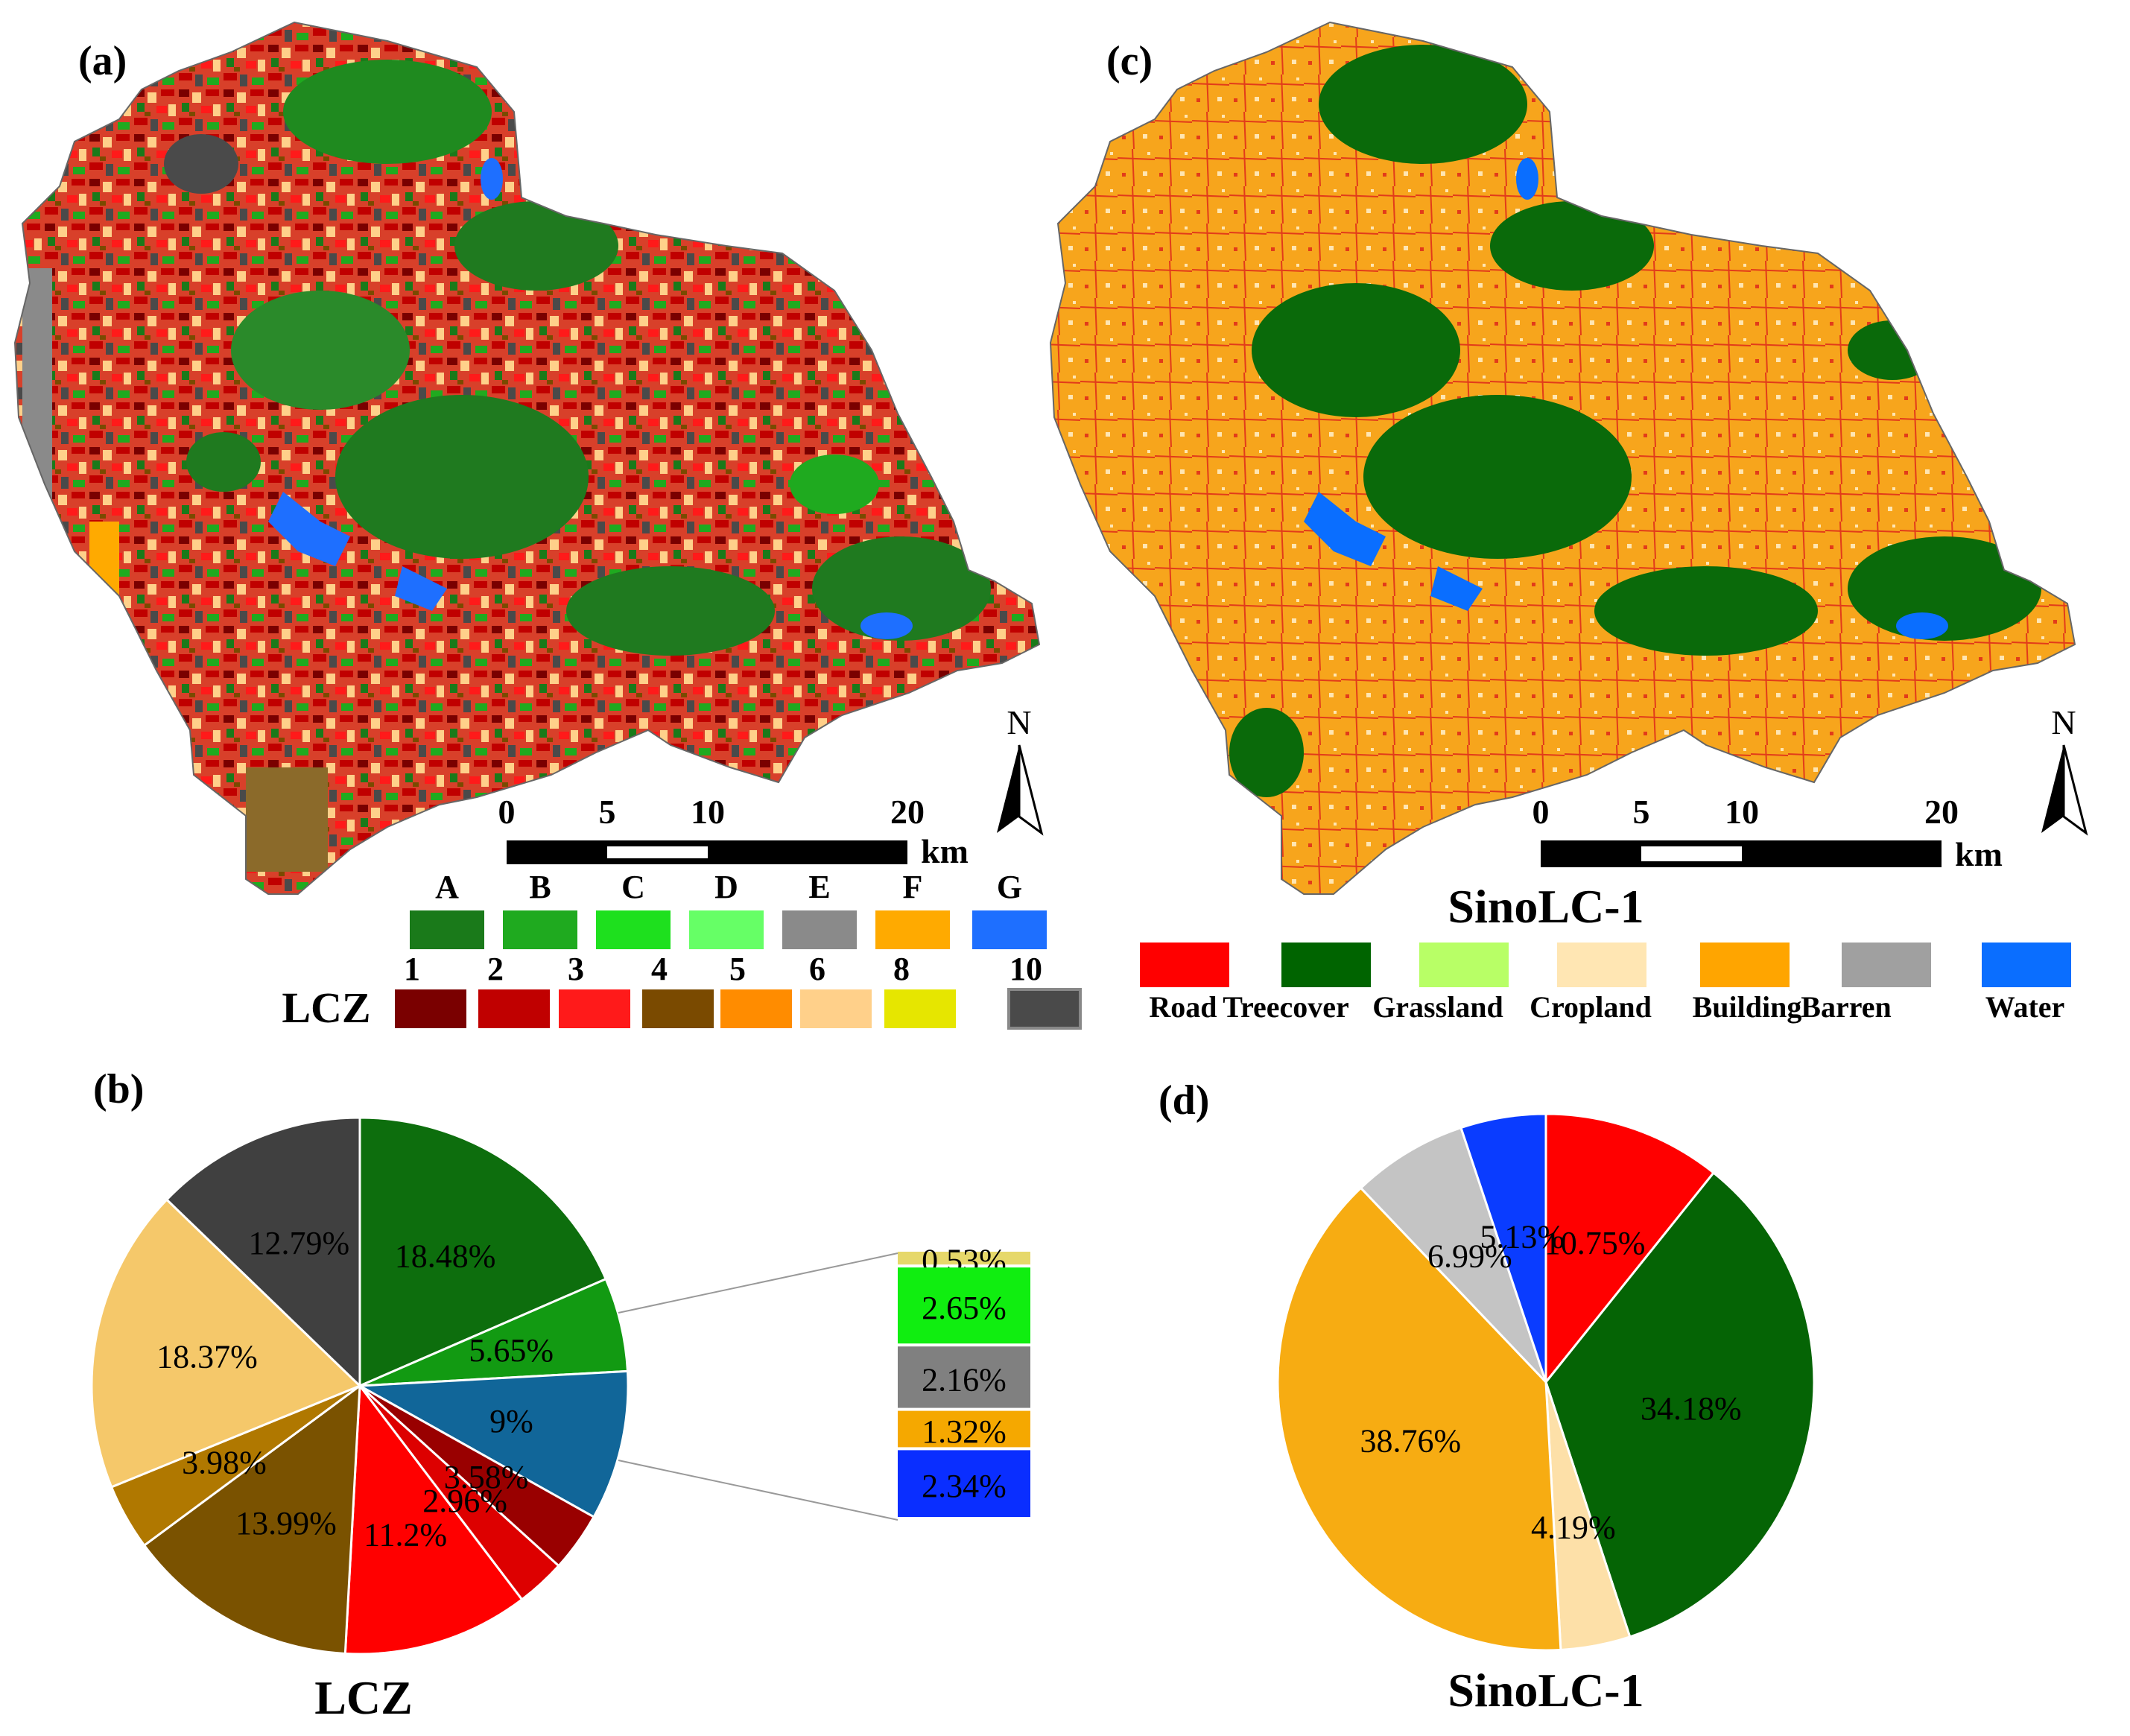 This screenshot has width=2130, height=1736. Describe the element at coordinates (1595, 1243) in the screenshot. I see `sinolc-pie-slice-label-0: 10.75%` at that location.